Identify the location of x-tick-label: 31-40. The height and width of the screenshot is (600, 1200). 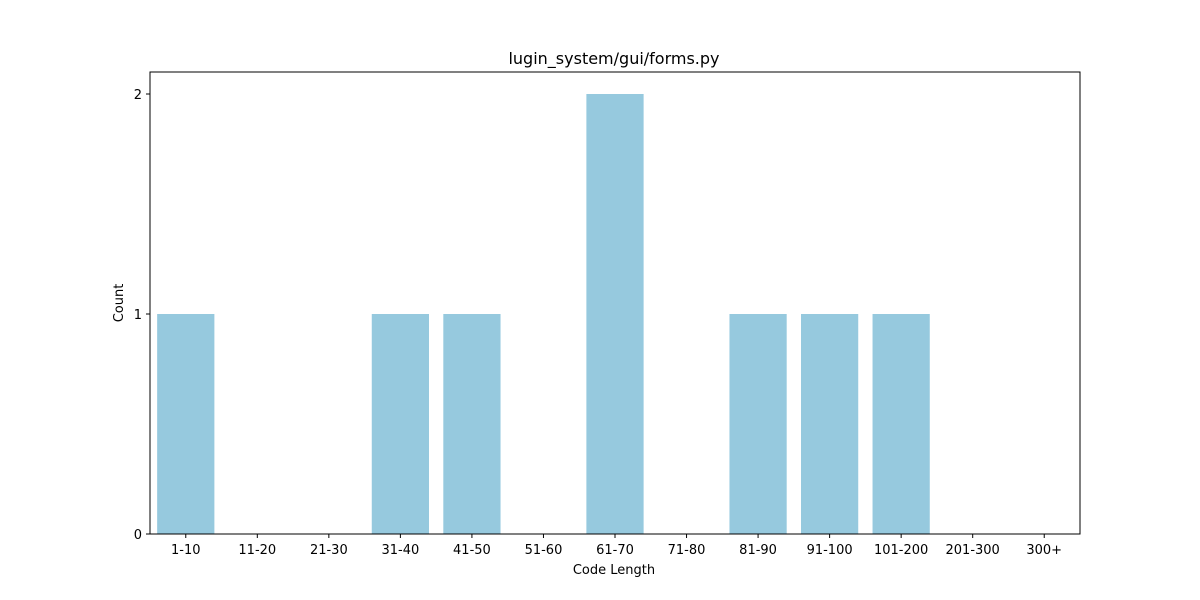
(400, 550).